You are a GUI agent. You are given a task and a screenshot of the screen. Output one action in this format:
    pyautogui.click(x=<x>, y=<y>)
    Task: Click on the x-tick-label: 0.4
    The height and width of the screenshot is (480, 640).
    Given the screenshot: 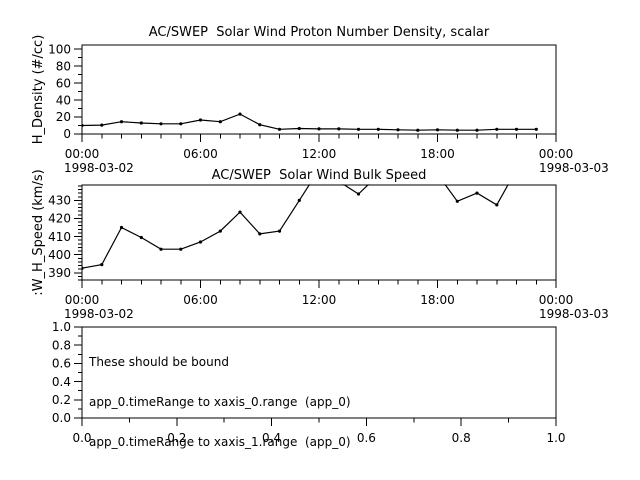 What is the action you would take?
    pyautogui.click(x=271, y=438)
    